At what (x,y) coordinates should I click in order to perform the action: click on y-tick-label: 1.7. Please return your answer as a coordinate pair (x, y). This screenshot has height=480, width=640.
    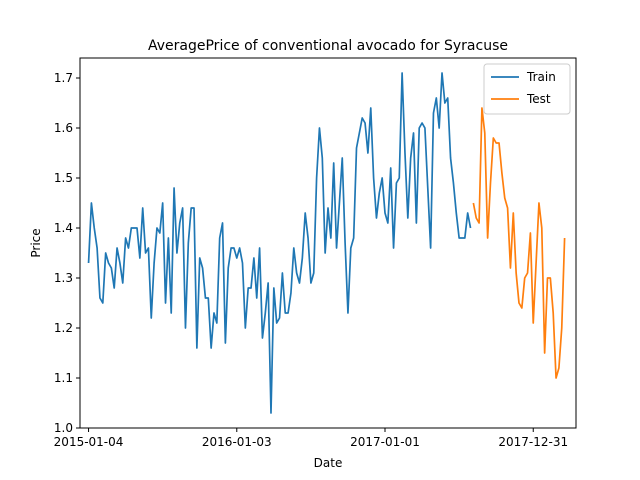
    Looking at the image, I should click on (63, 78).